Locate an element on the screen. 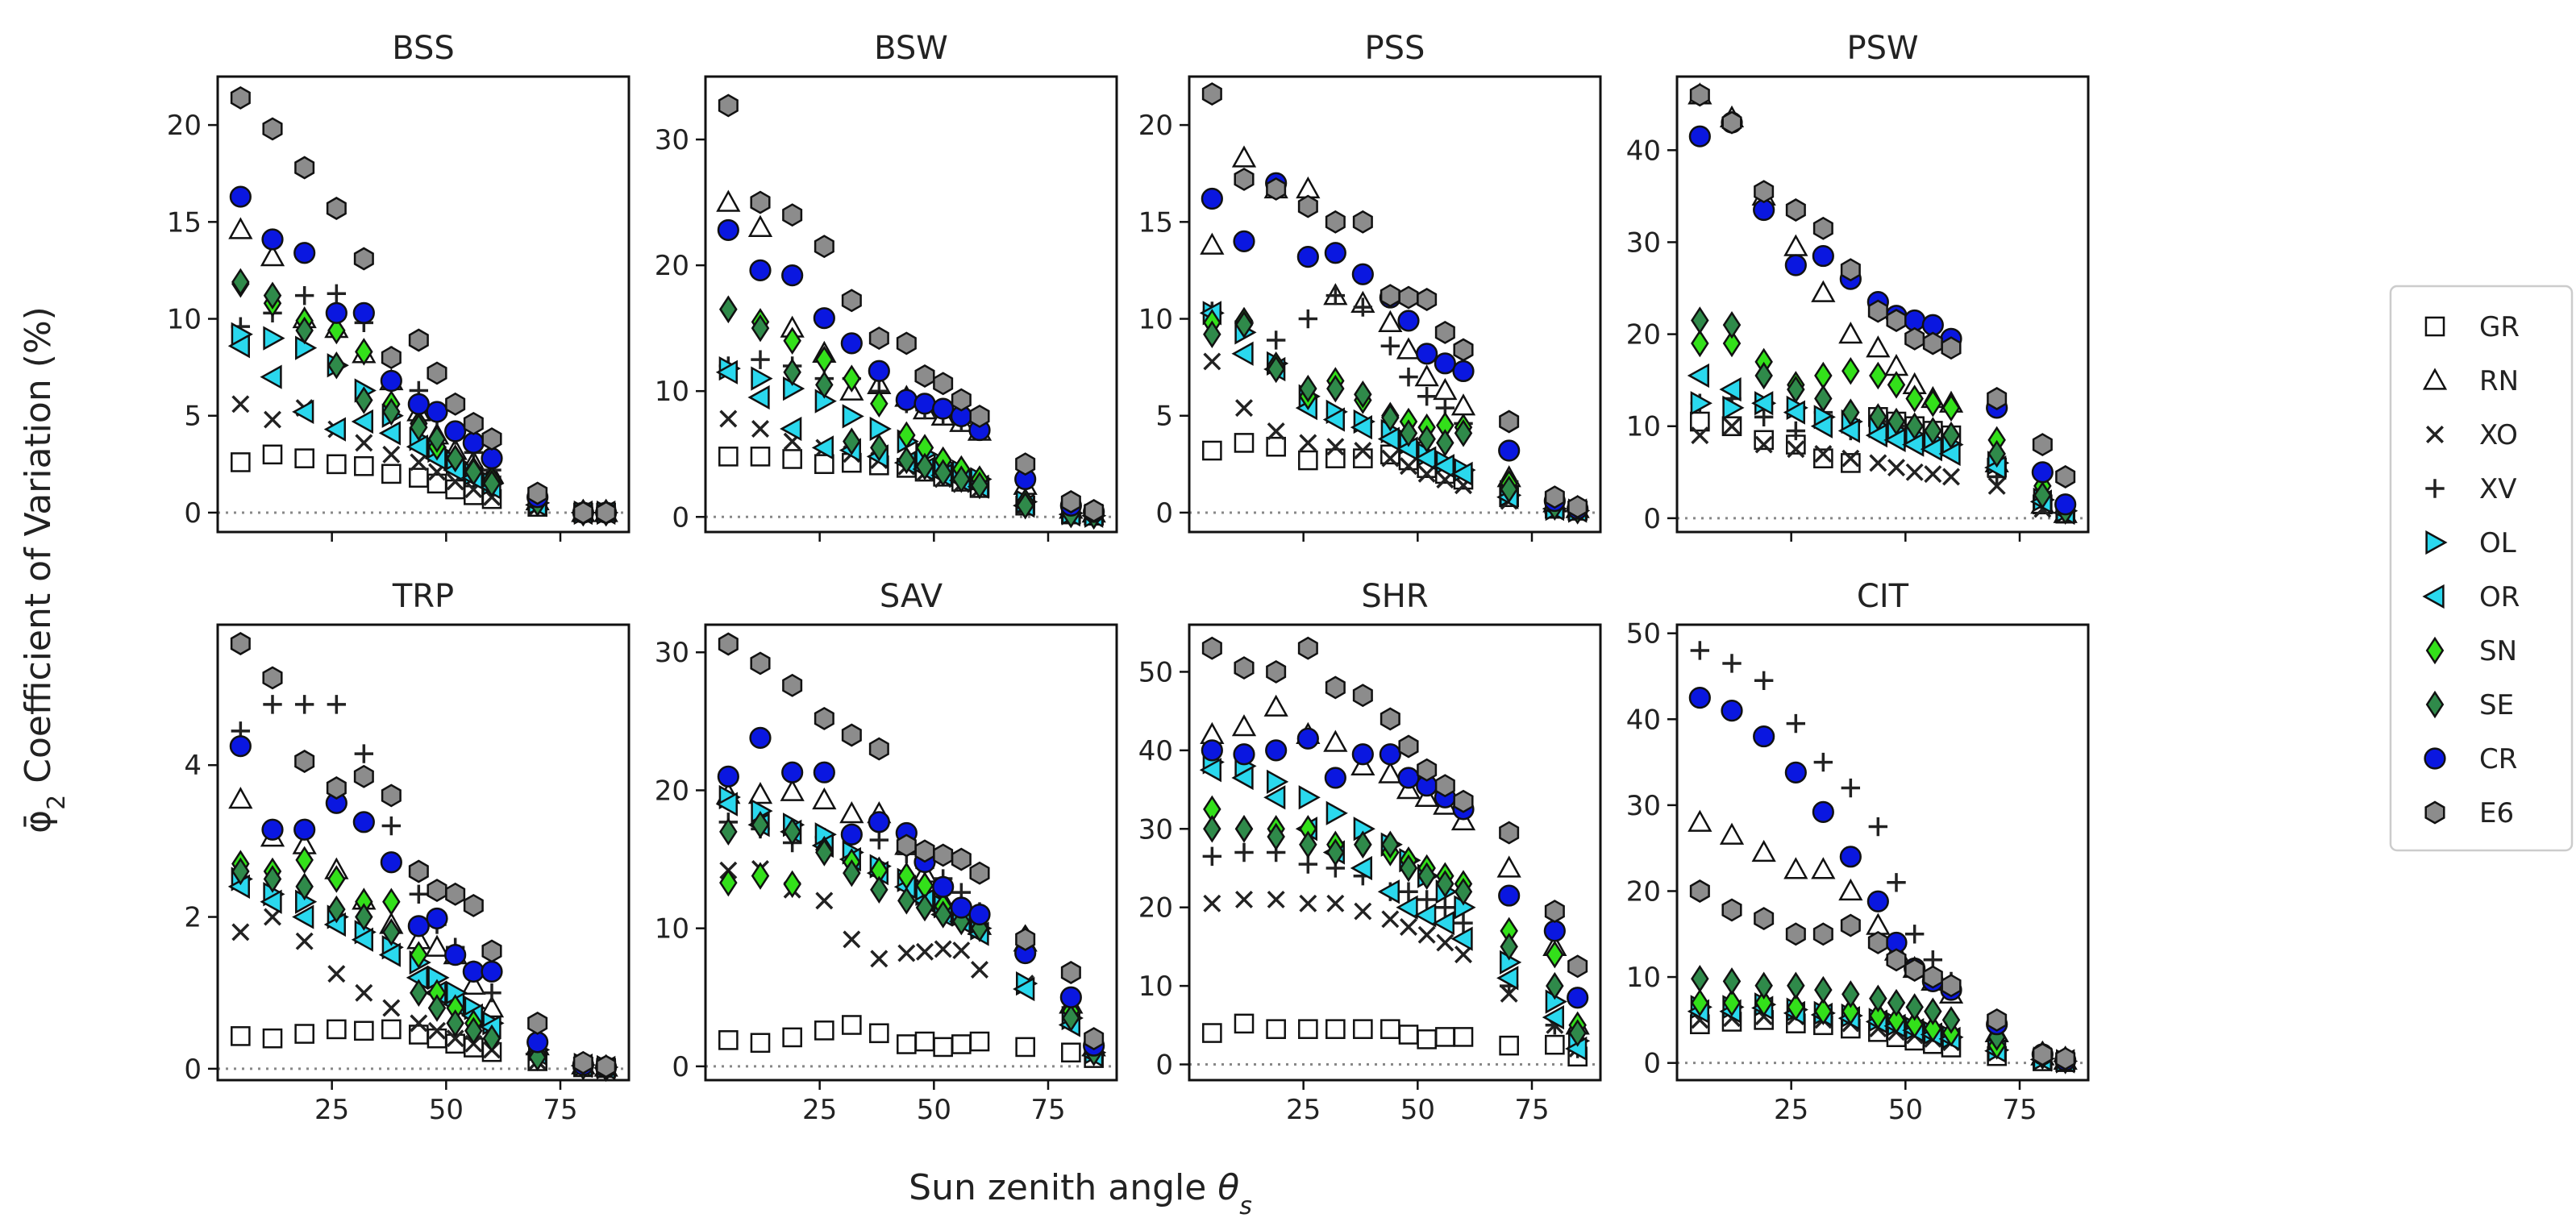  legend-label: XO is located at coordinates (2499, 435).